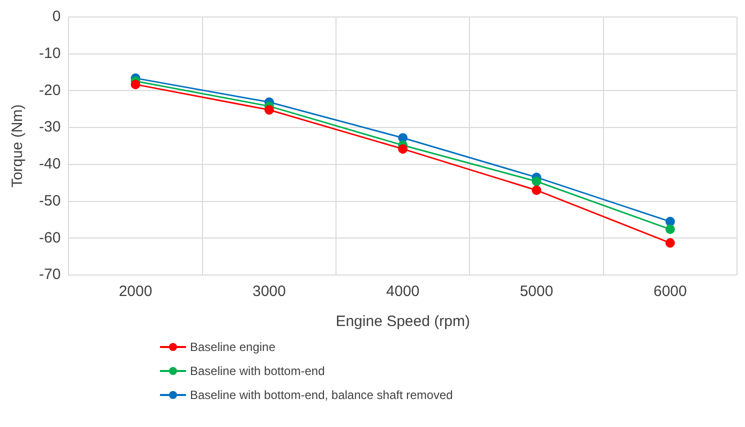 This screenshot has width=745, height=427. Describe the element at coordinates (403, 321) in the screenshot. I see `x-axis-title: Engine Speed (rpm)` at that location.